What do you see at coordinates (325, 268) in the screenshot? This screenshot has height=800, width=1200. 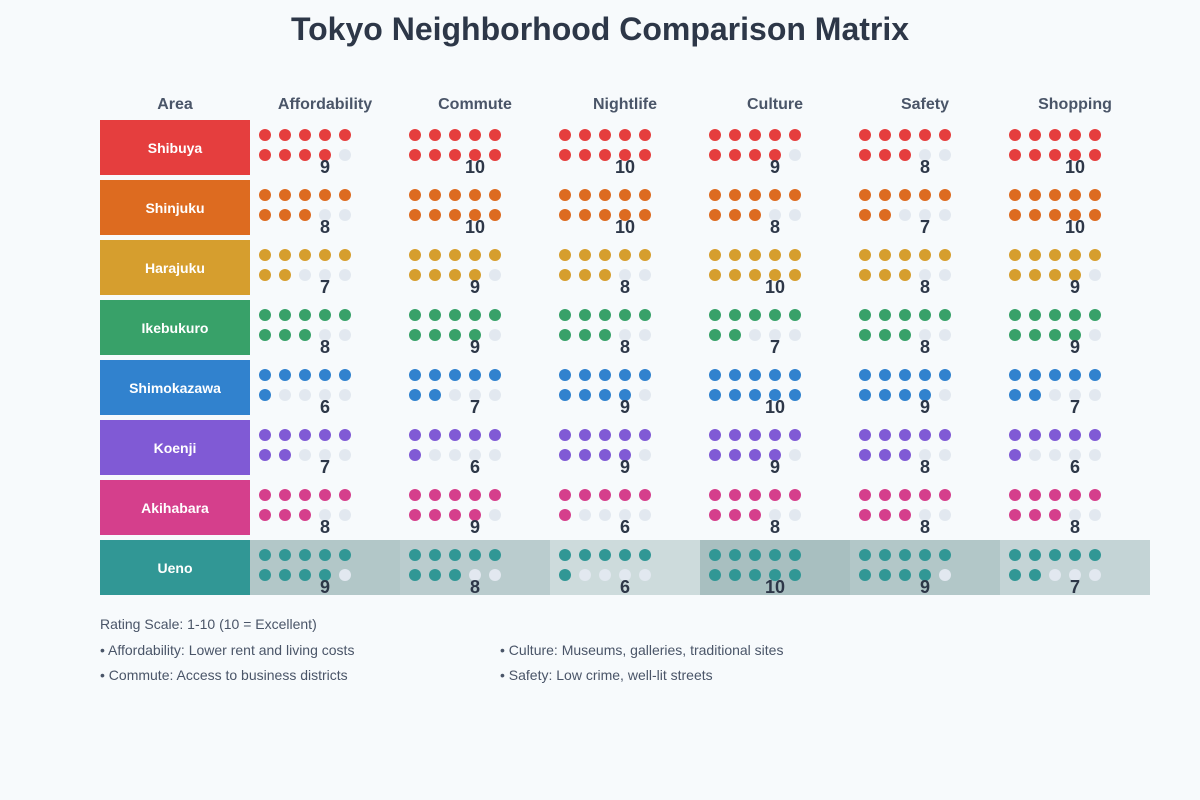 I see `score-cell-affordability: 7` at bounding box center [325, 268].